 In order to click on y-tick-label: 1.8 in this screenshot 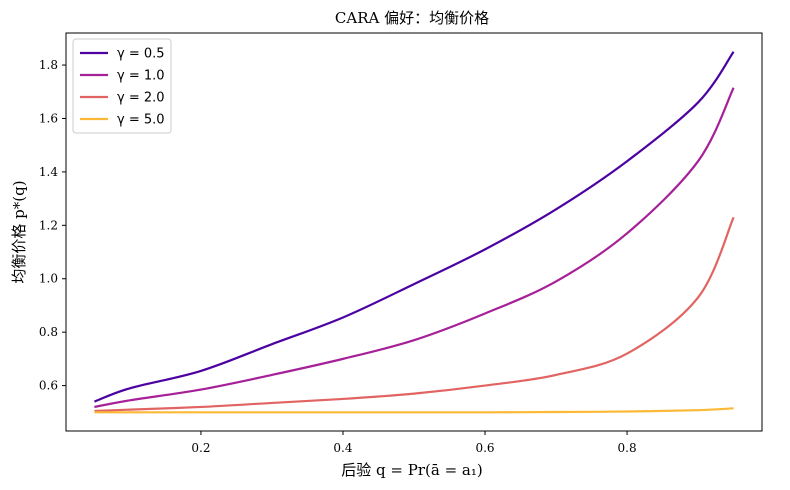, I will do `click(48, 65)`.